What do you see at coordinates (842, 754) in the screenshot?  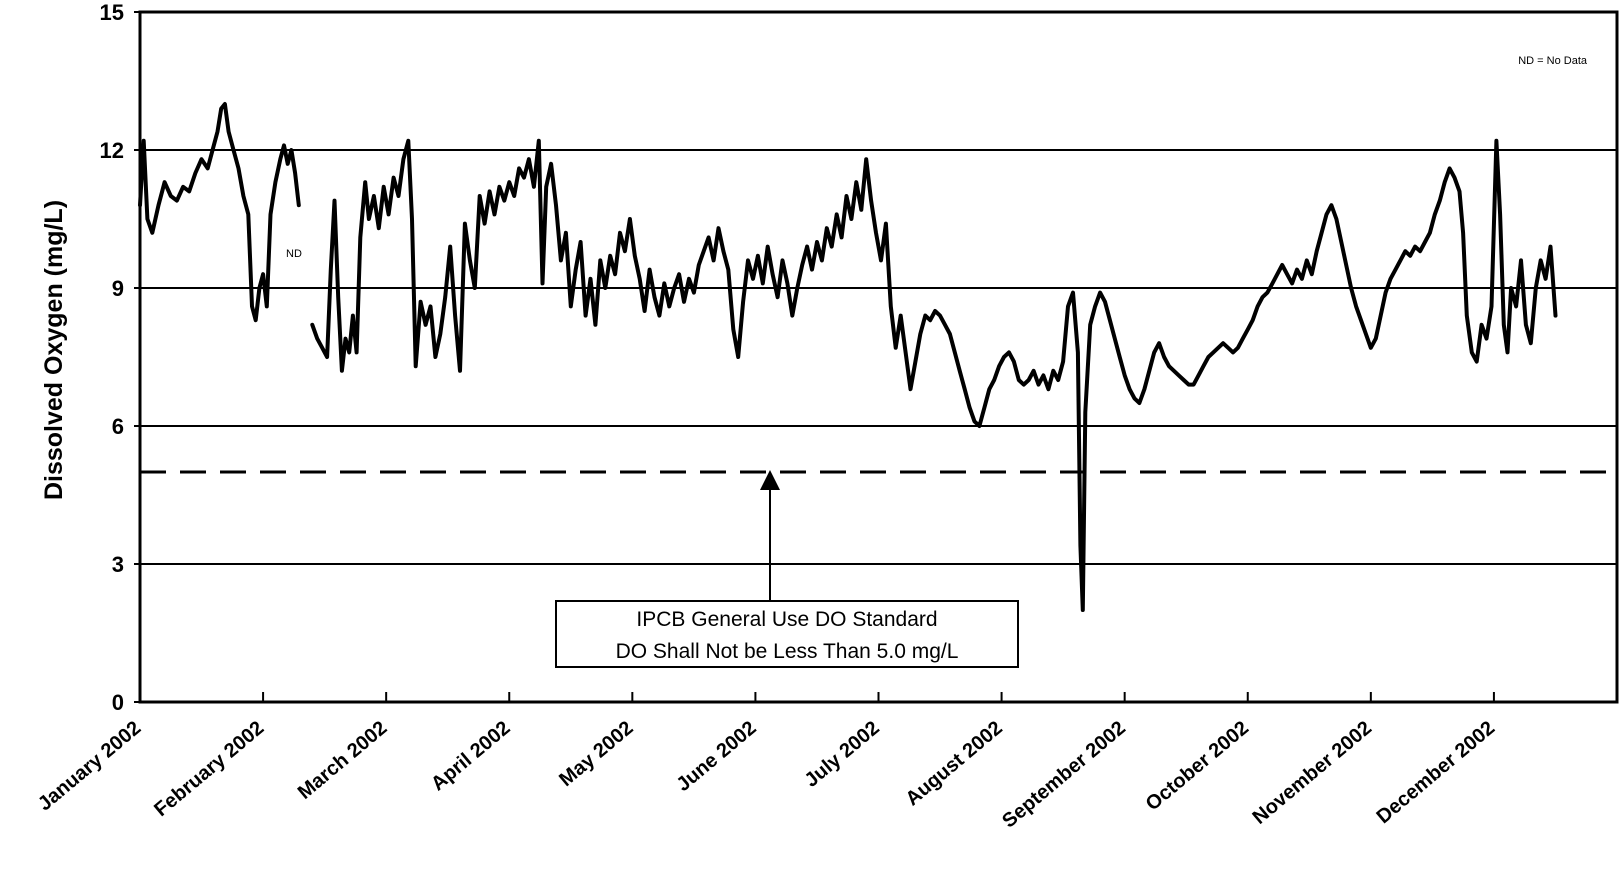 I see `x-tick-label: July 2002` at bounding box center [842, 754].